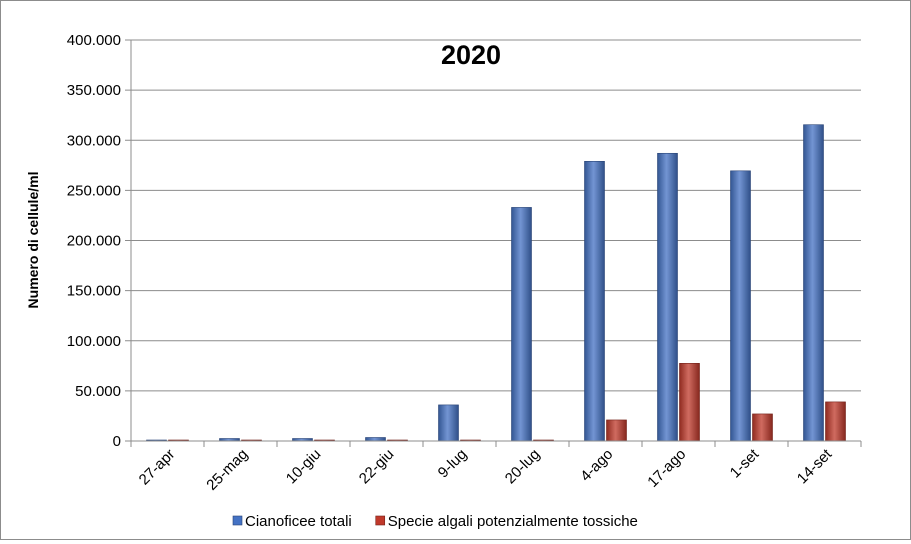 The image size is (911, 544). I want to click on bar-cianoficee-4-ago, so click(594, 301).